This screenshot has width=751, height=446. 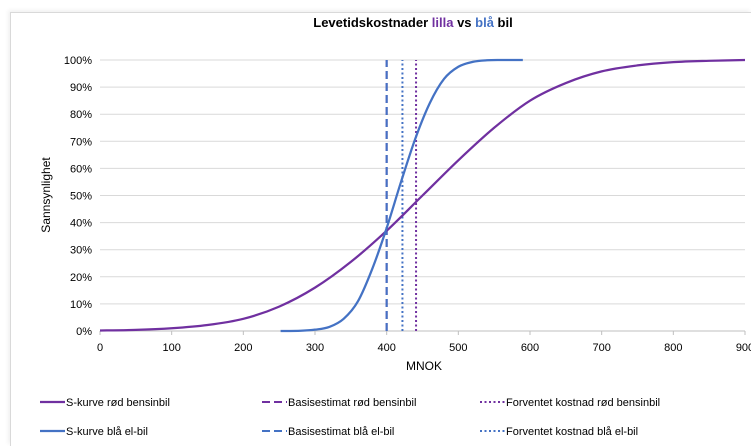 What do you see at coordinates (424, 366) in the screenshot?
I see `x-axis-title: MNOK` at bounding box center [424, 366].